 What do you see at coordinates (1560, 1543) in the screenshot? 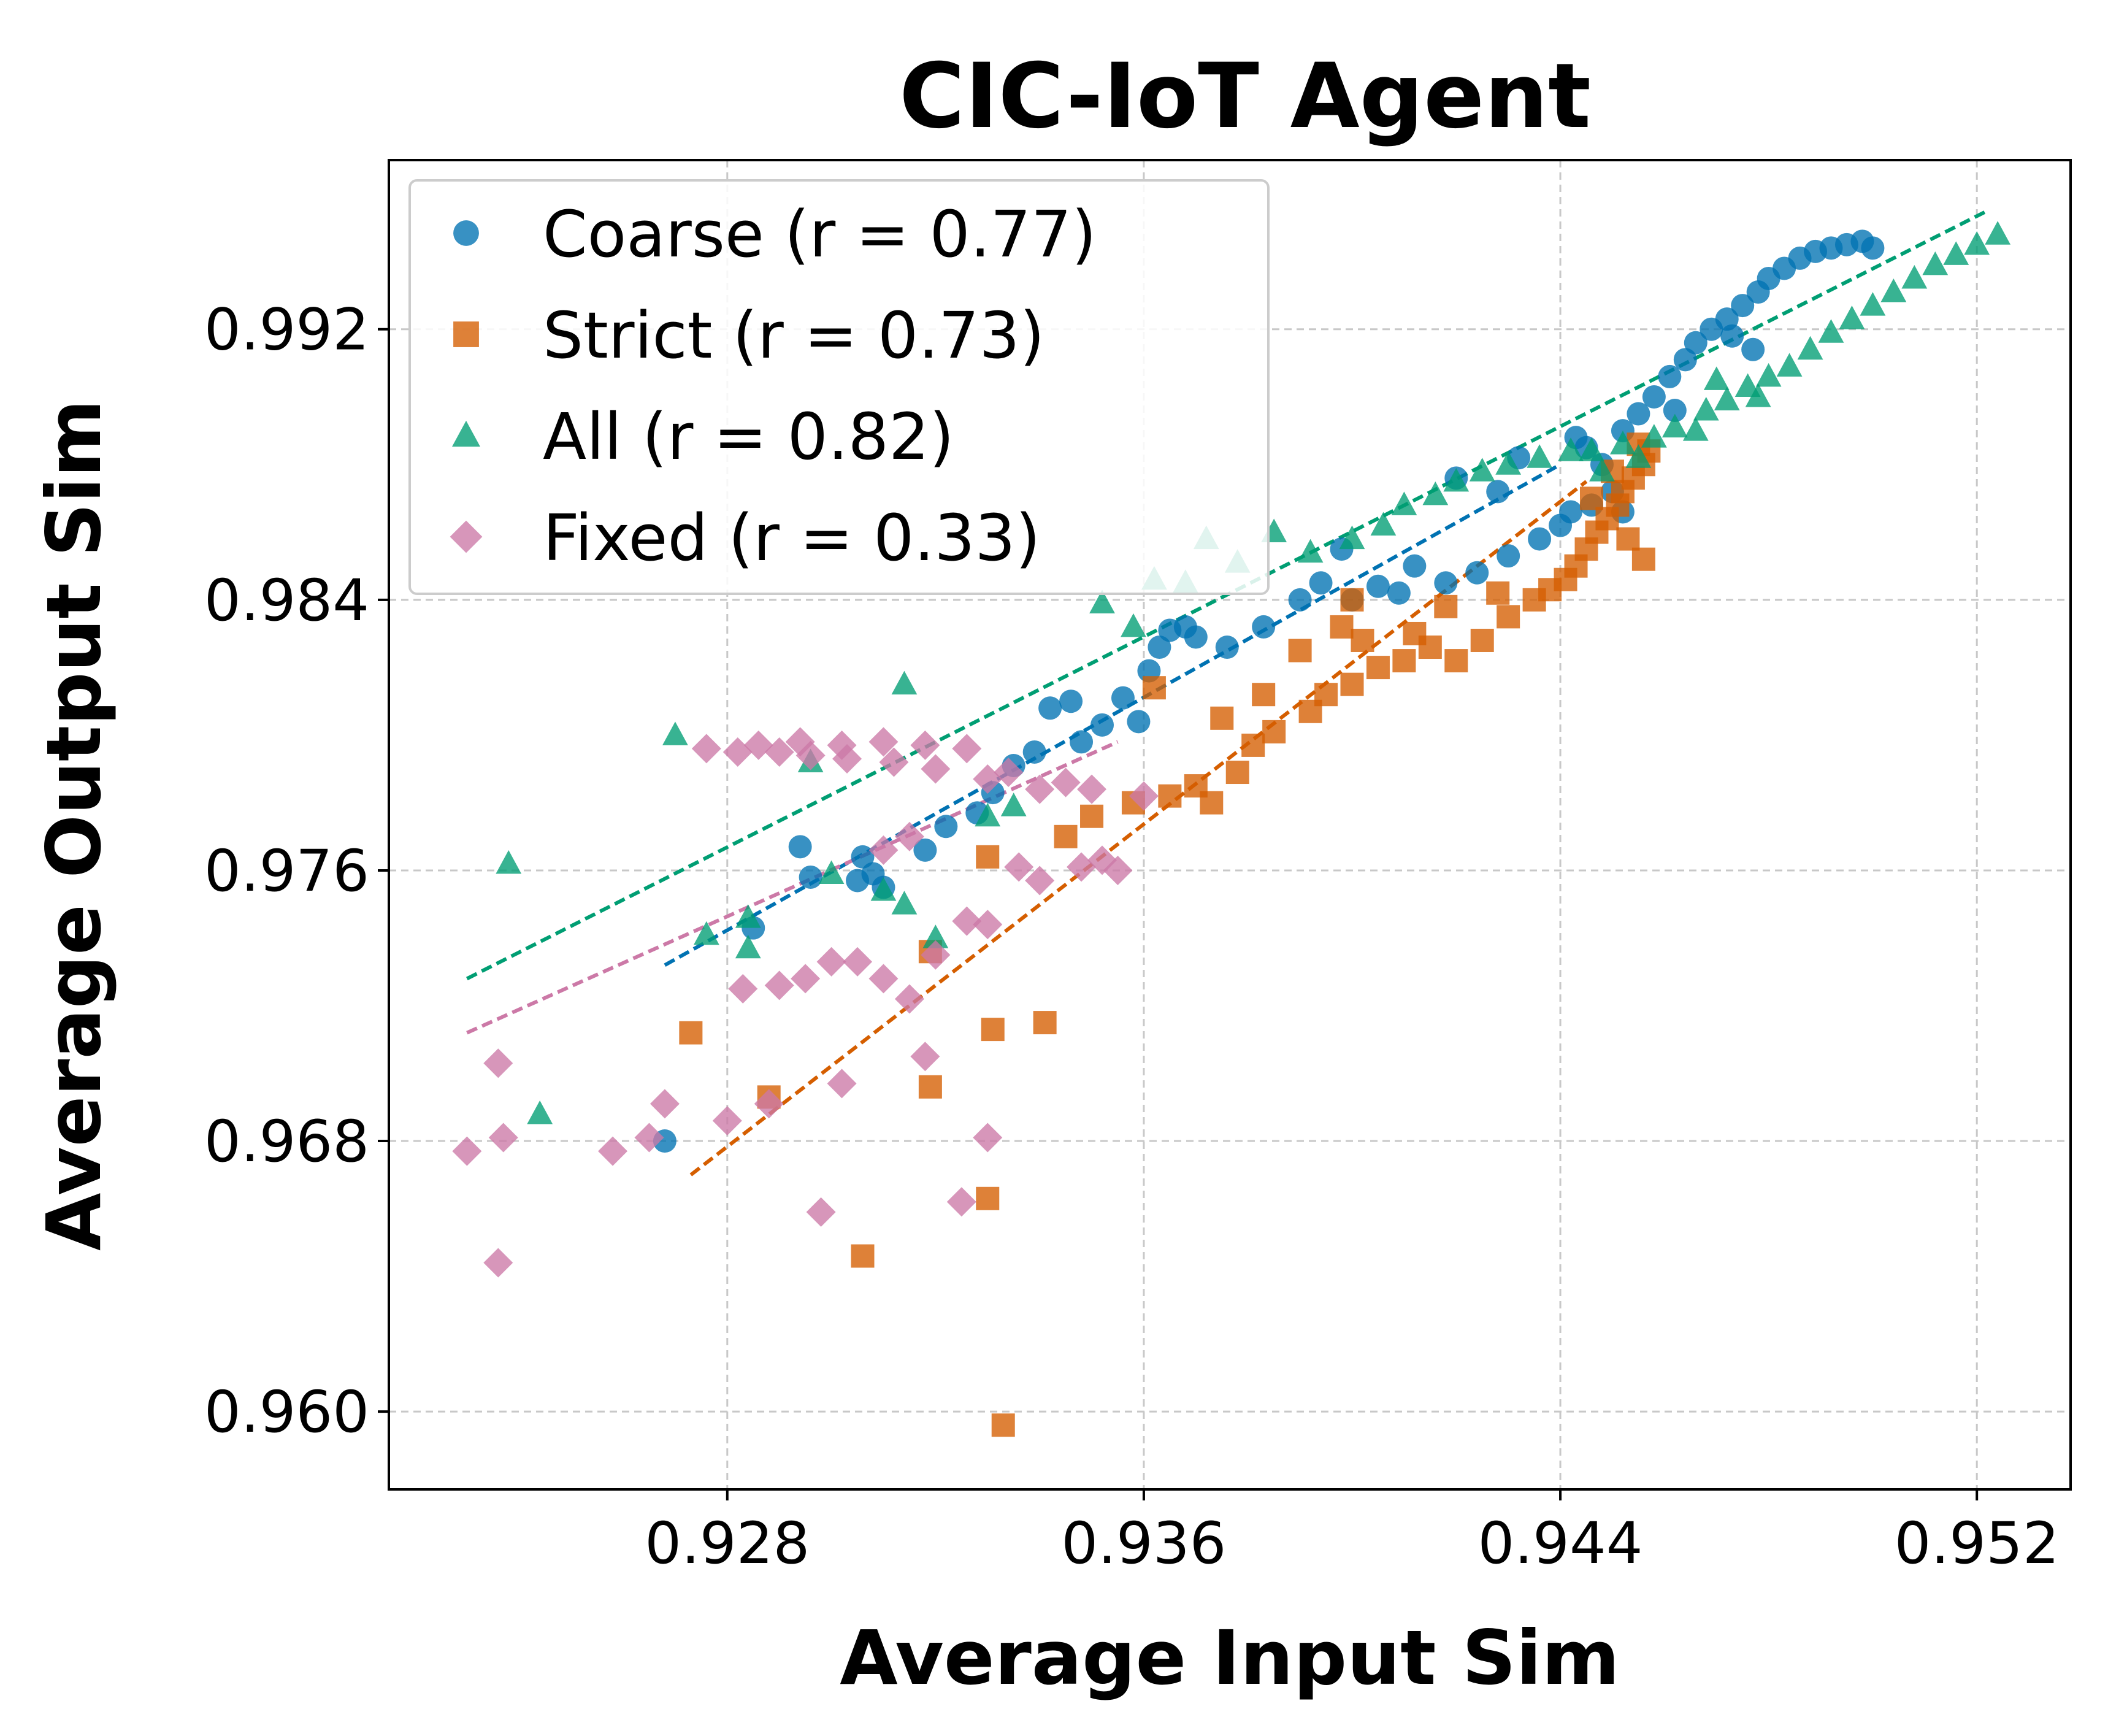
I see `x-tick-label: 0.944` at bounding box center [1560, 1543].